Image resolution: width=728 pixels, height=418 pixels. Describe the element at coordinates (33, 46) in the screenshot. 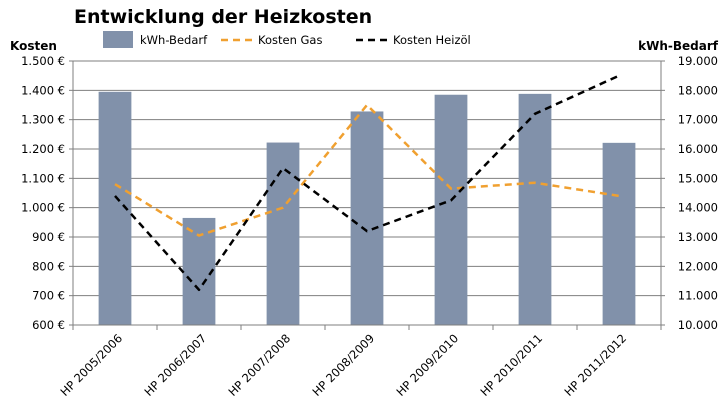

I see `y-axis-left-label: Kosten` at that location.